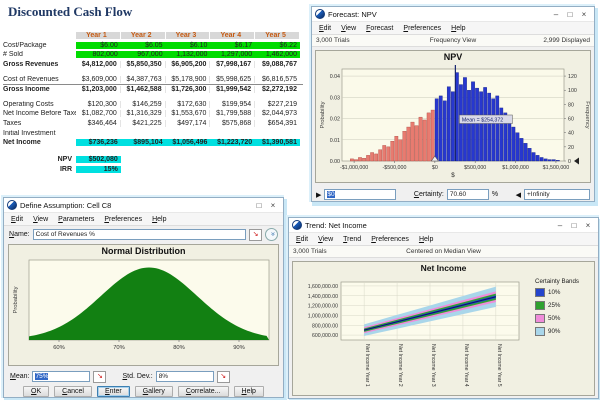 This screenshot has height=400, width=600. What do you see at coordinates (98, 124) in the screenshot?
I see `sheet-cell: $346,464` at bounding box center [98, 124].